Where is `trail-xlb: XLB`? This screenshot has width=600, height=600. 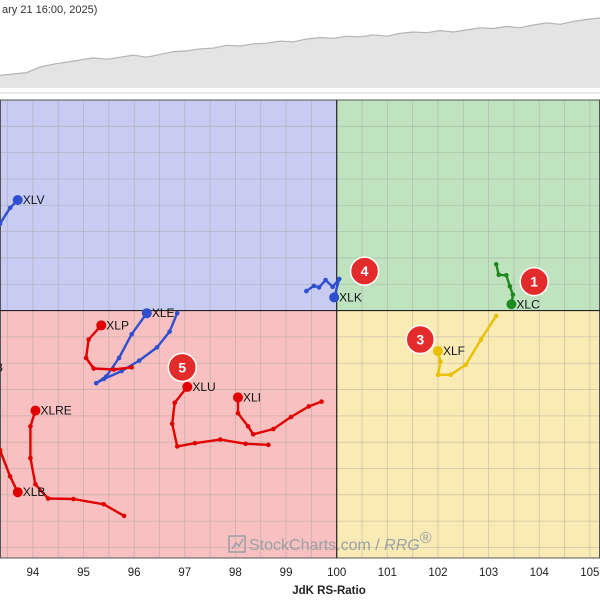 trail-xlb: XLB is located at coordinates (22, 473).